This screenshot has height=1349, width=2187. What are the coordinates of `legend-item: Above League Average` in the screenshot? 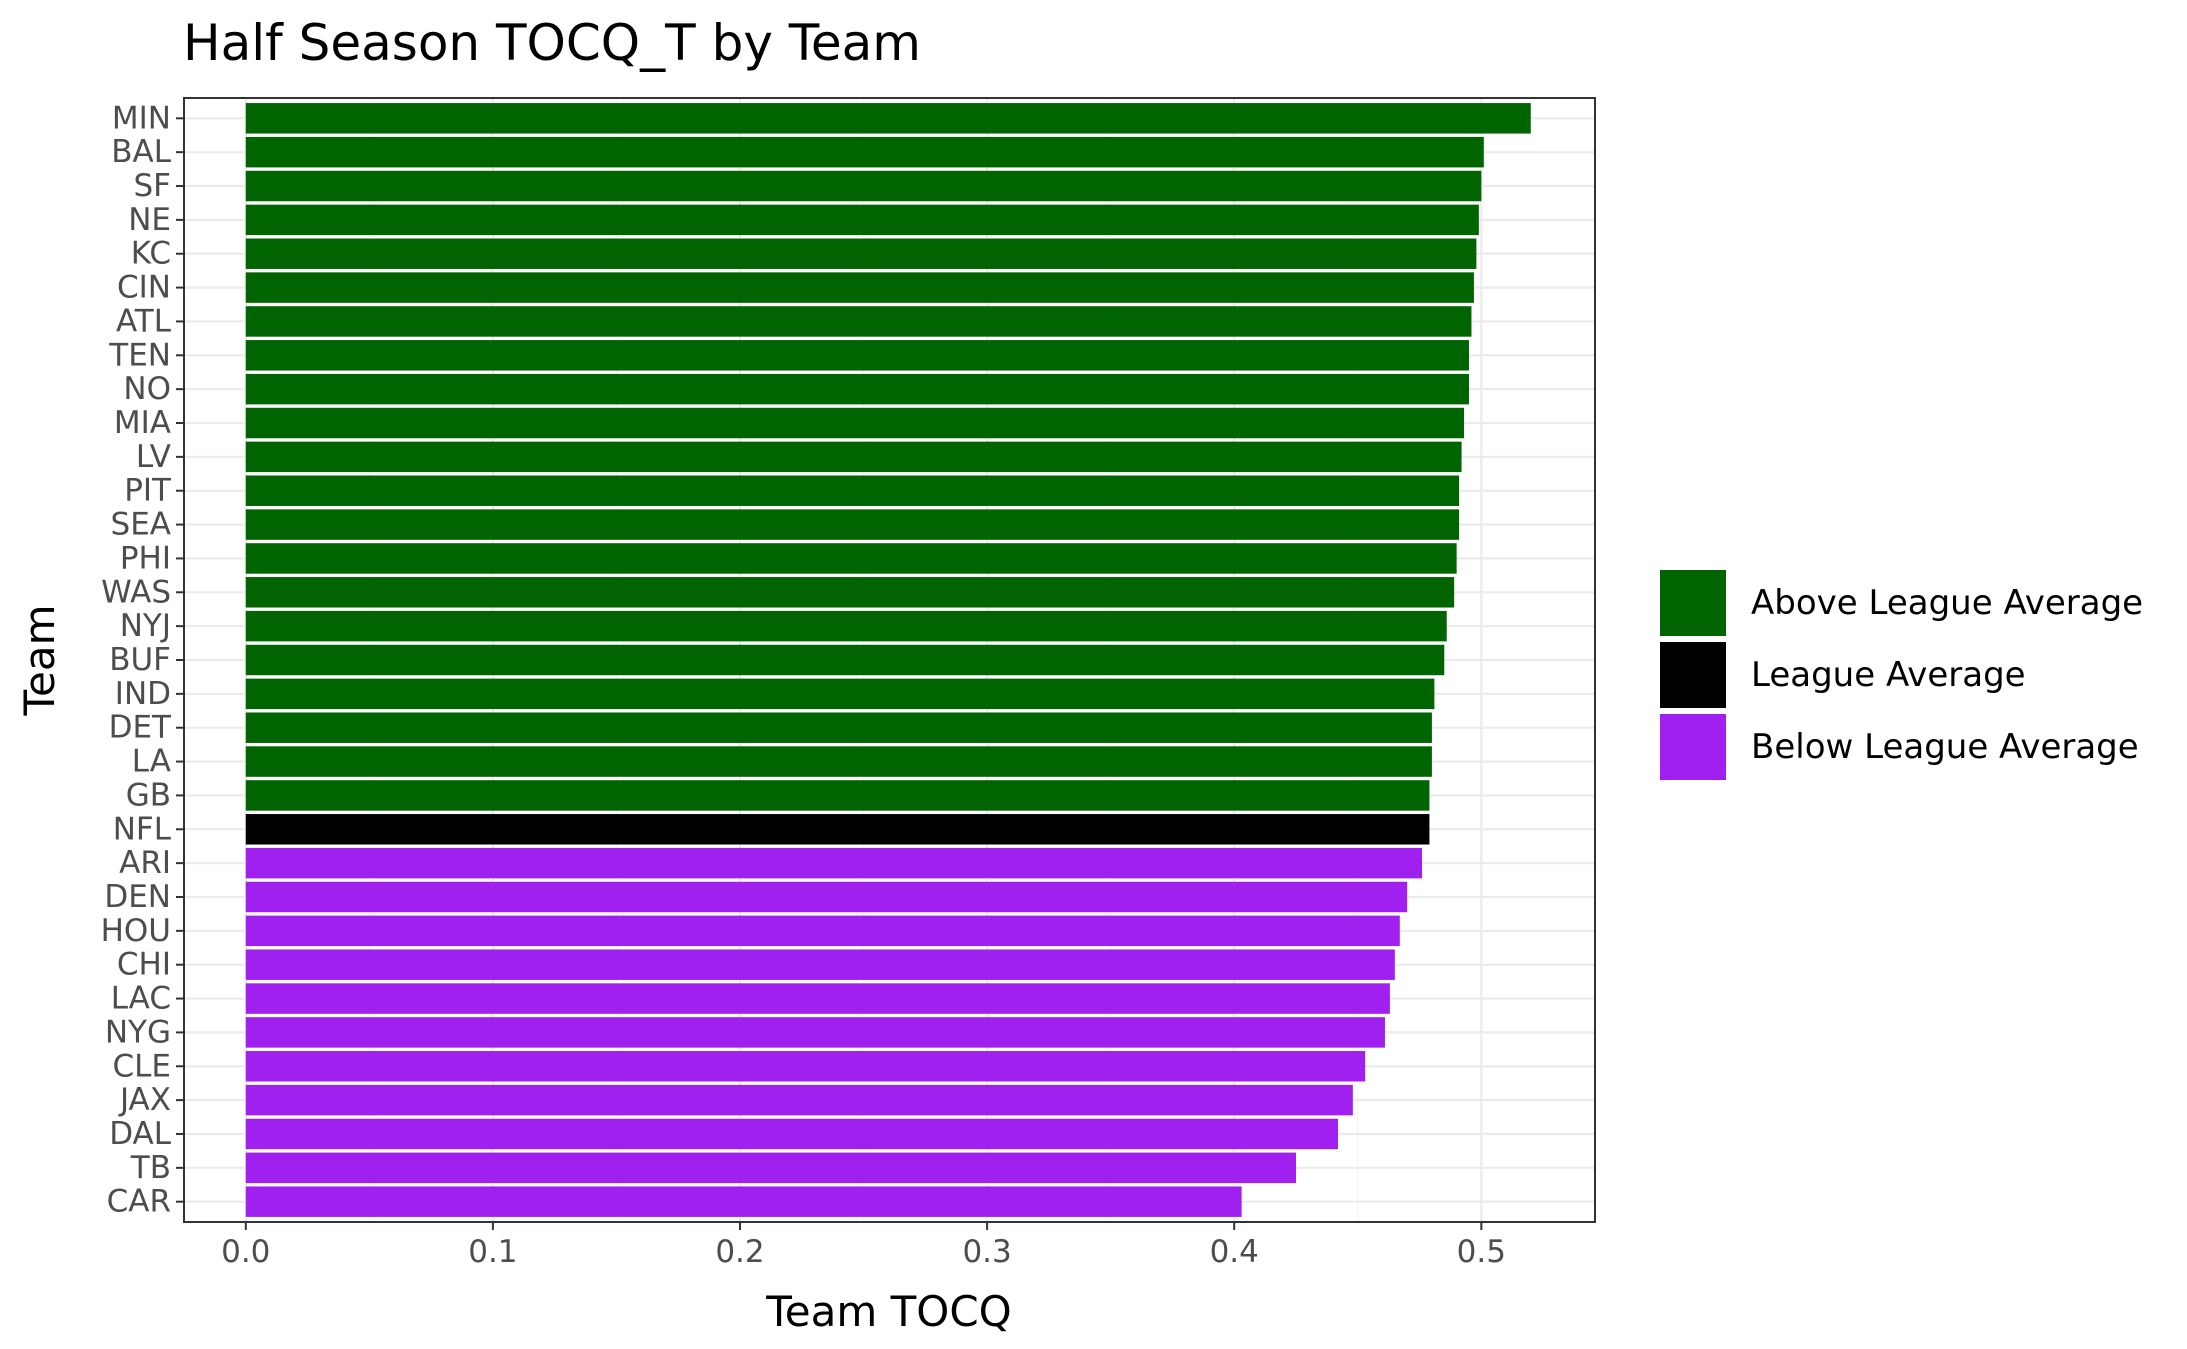 It's located at (1901, 603).